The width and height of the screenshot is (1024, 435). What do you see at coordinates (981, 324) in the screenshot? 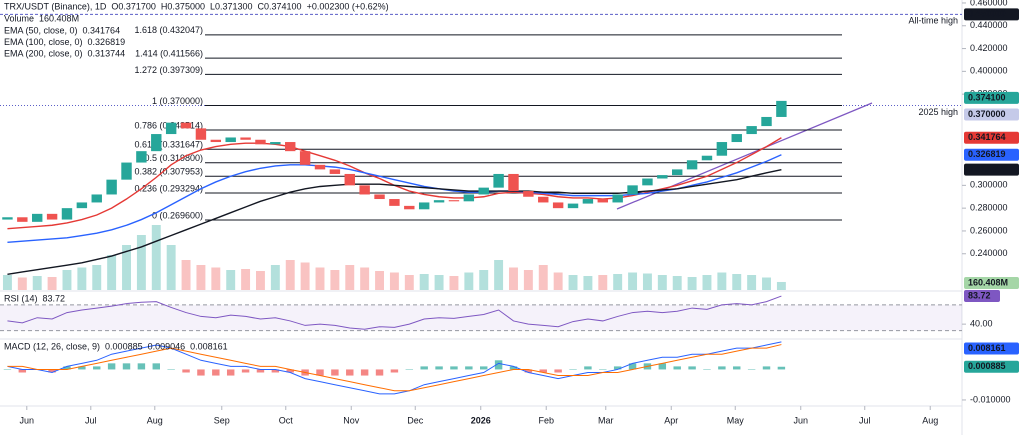
I see `rsi-tick-label: 40.00` at bounding box center [981, 324].